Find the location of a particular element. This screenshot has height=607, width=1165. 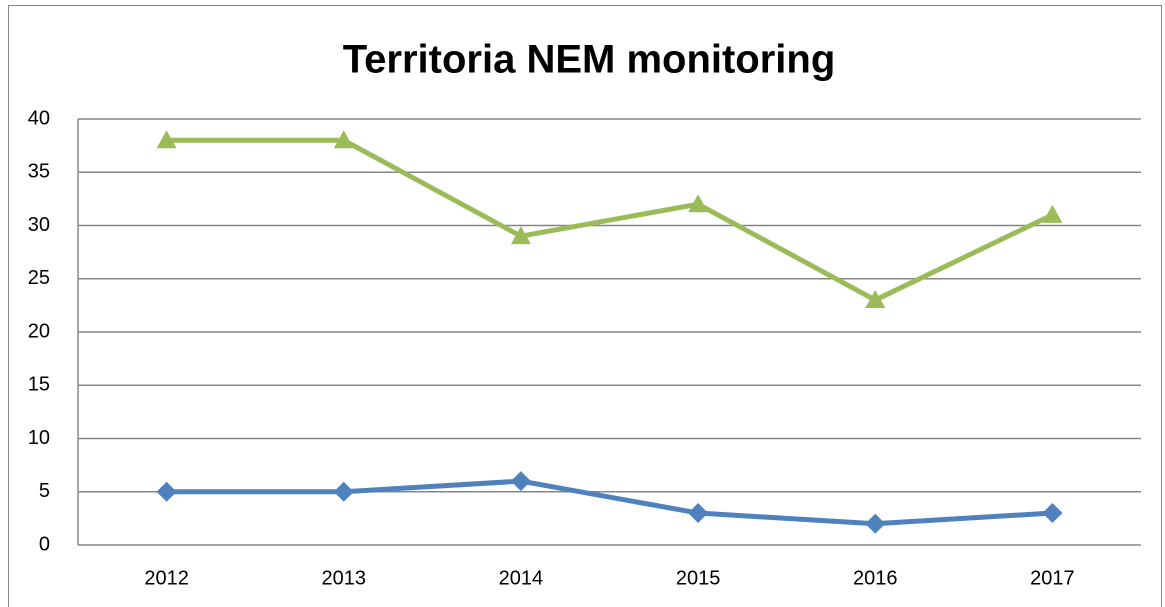

chart-title: Territoria NEM monitoring is located at coordinates (589, 60).